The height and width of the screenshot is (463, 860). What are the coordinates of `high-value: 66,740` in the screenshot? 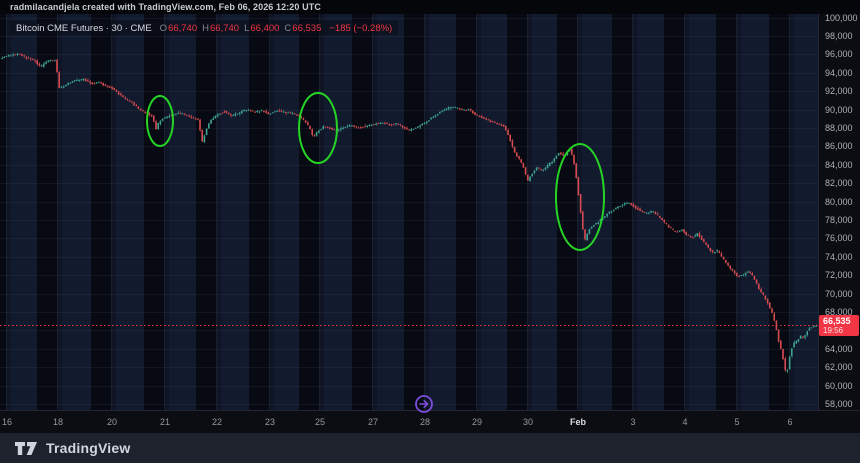 It's located at (225, 28).